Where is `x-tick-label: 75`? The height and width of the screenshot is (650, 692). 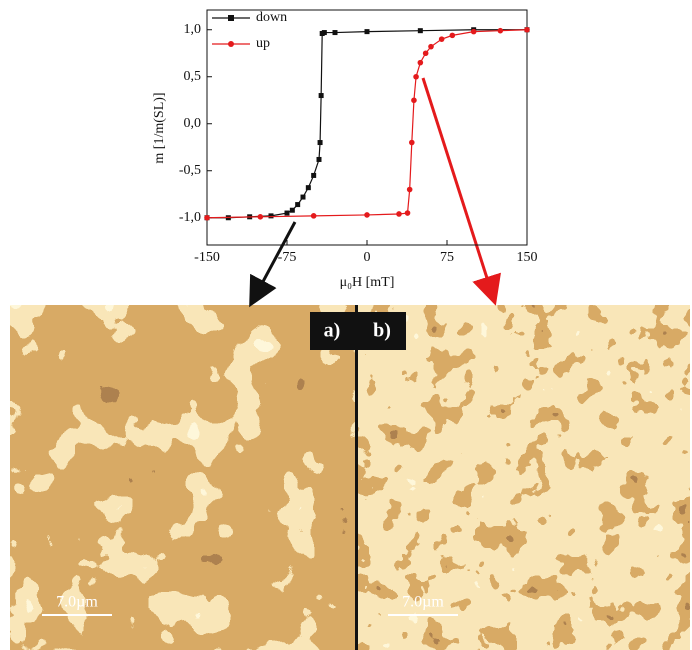
x-tick-label: 75 is located at coordinates (447, 257).